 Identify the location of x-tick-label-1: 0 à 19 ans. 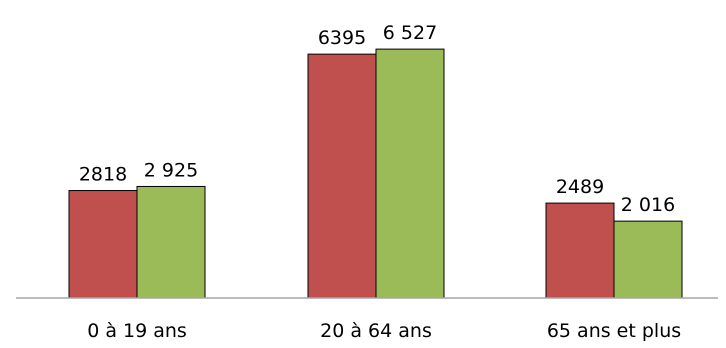
(137, 331).